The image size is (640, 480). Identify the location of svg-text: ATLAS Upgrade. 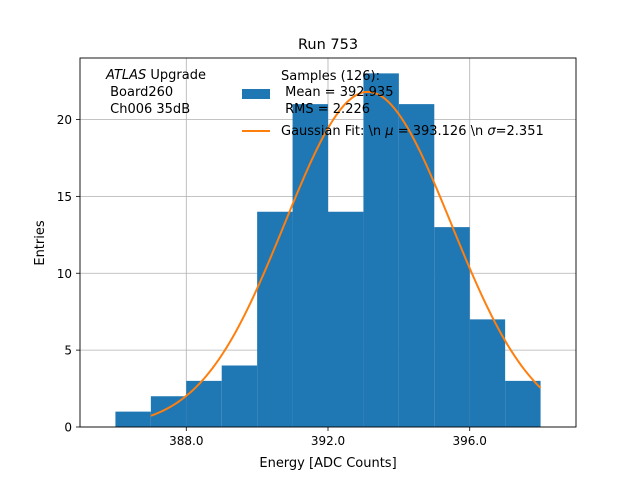
(155, 75).